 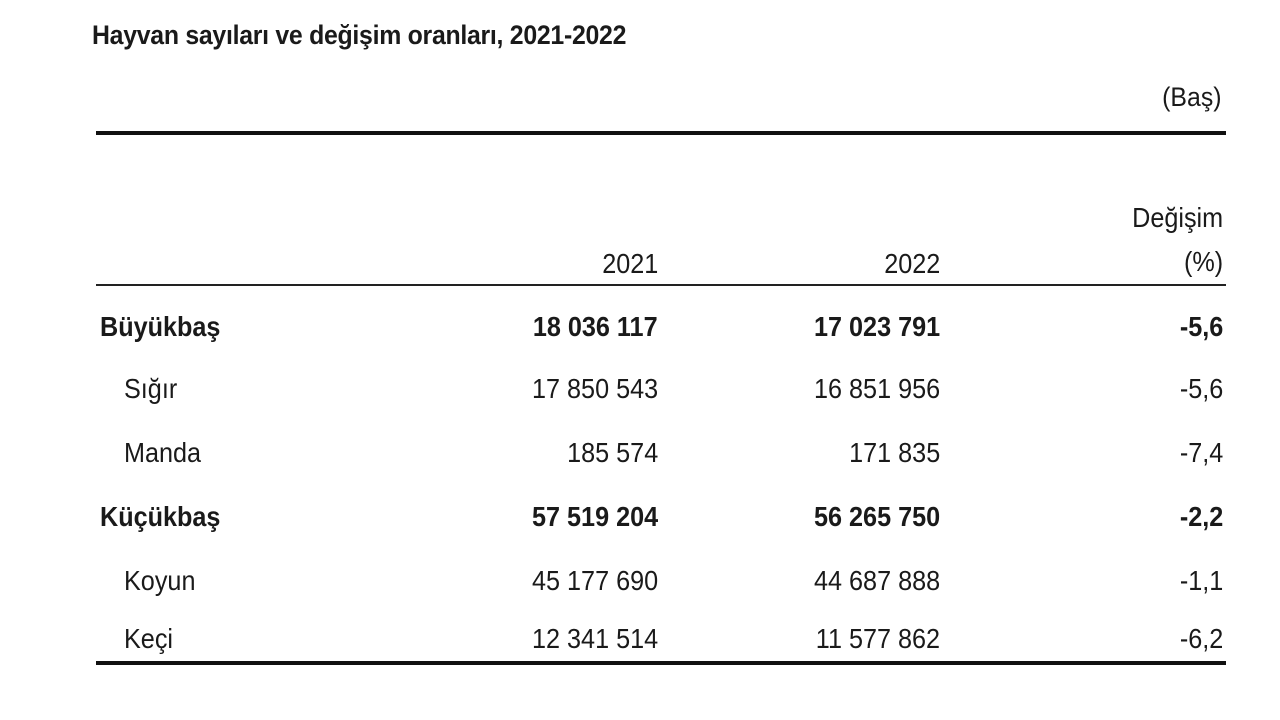 What do you see at coordinates (594, 638) in the screenshot?
I see `value-2021: 12 341 514` at bounding box center [594, 638].